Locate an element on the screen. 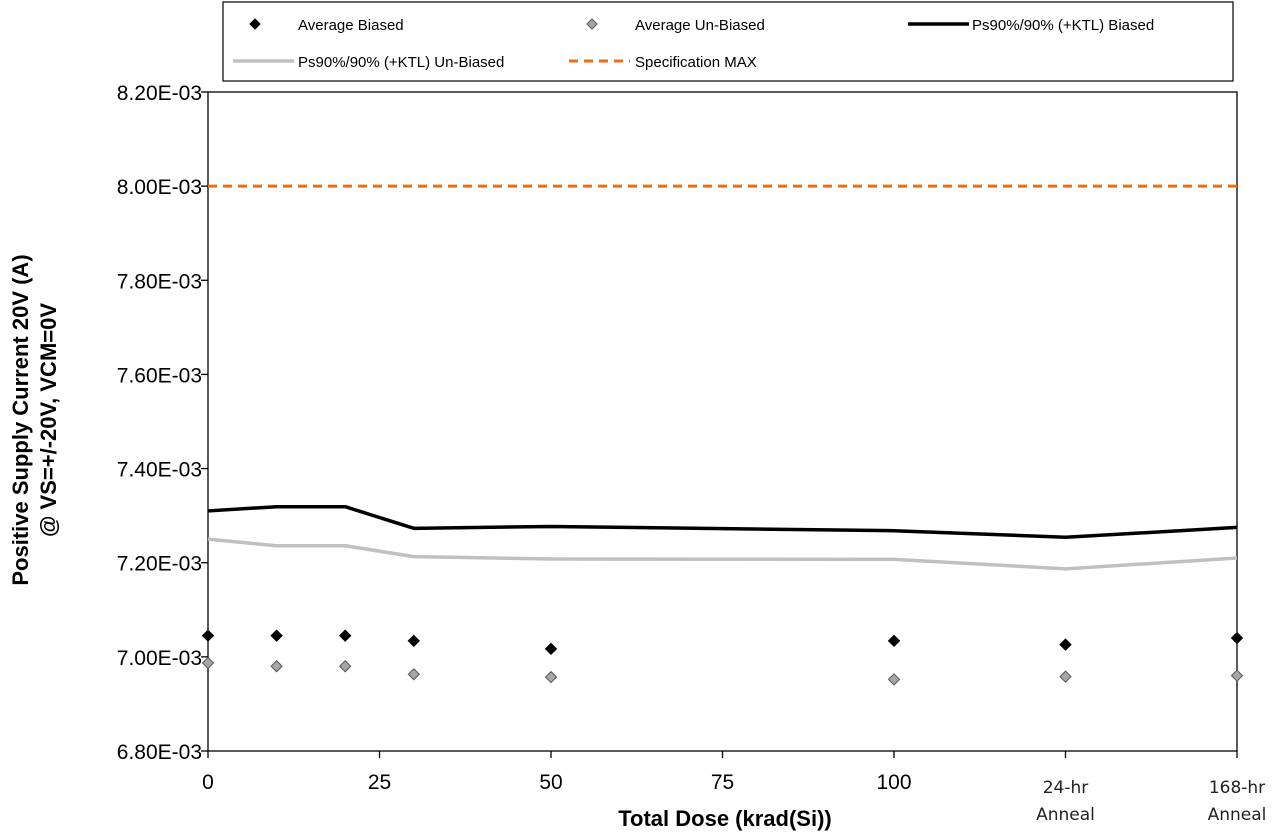  y-tick-label: 7.40E-03 is located at coordinates (159, 470).